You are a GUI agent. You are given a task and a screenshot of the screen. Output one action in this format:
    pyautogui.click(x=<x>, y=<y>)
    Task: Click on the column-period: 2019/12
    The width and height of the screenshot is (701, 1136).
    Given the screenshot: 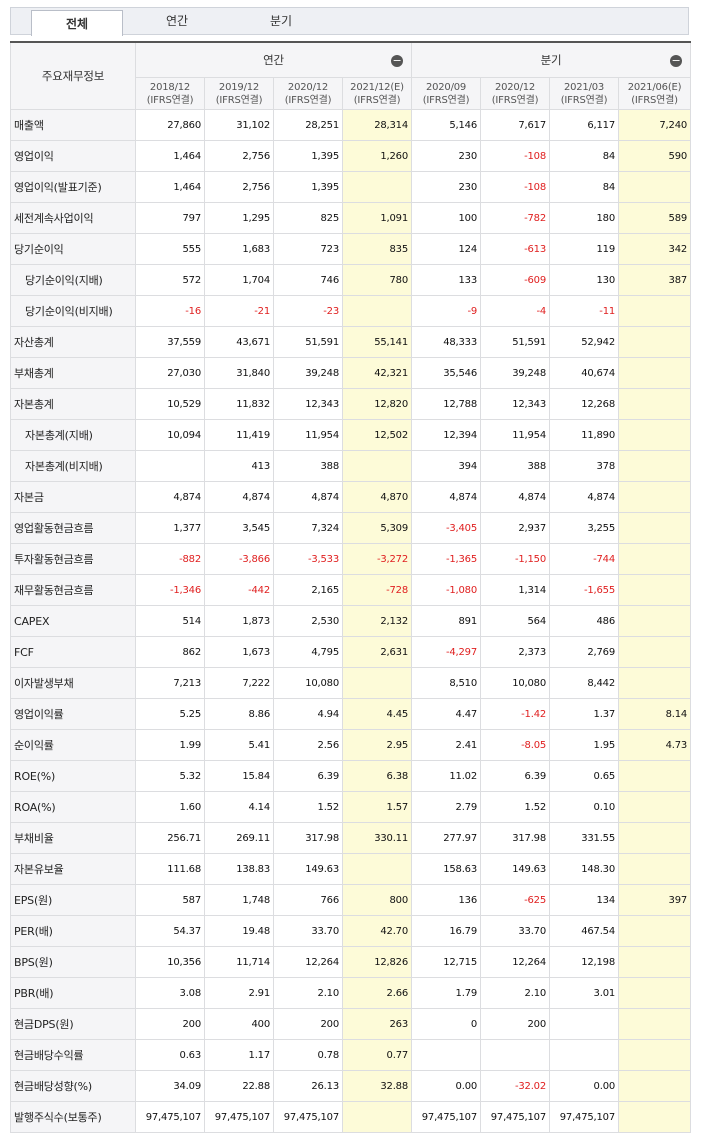 What is the action you would take?
    pyautogui.click(x=239, y=87)
    